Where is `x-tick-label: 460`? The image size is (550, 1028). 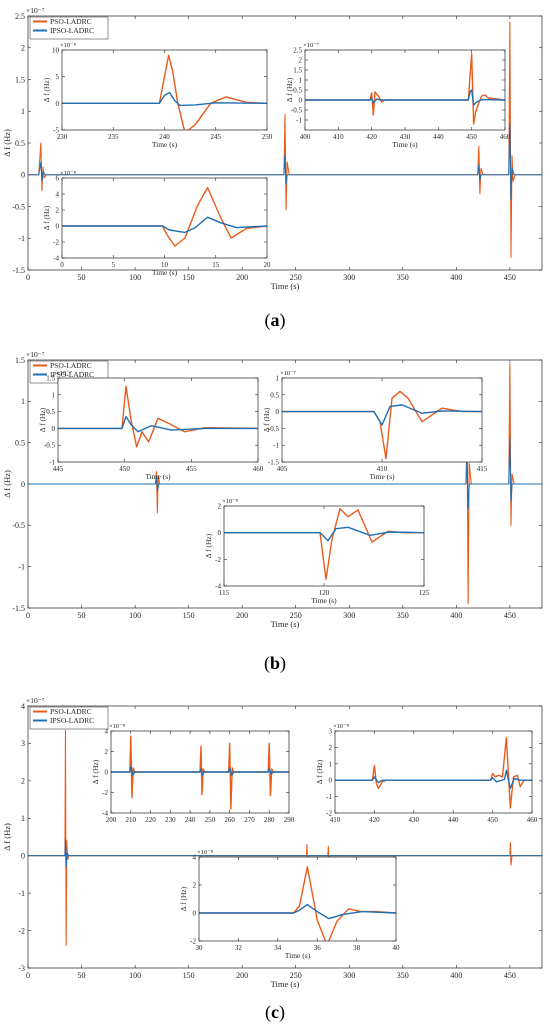
x-tick-label: 460 is located at coordinates (258, 469).